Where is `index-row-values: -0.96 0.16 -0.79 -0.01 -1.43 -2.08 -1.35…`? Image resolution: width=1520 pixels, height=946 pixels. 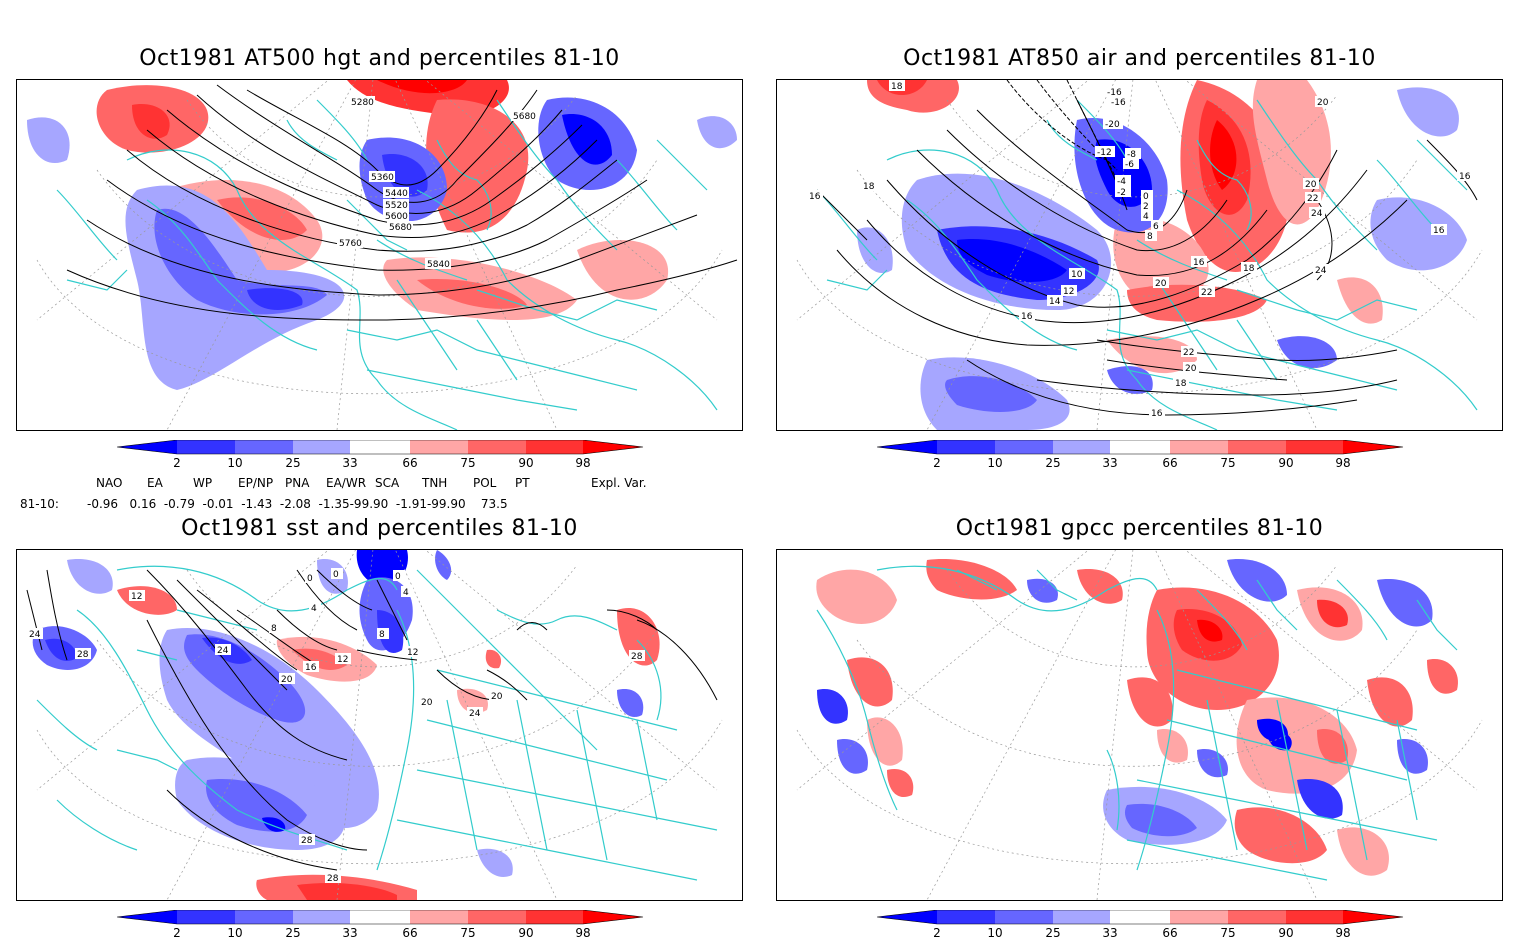
index-row-values: -0.96 0.16 -0.79 -0.01 -1.43 -2.08 -1.35… is located at coordinates (297, 504).